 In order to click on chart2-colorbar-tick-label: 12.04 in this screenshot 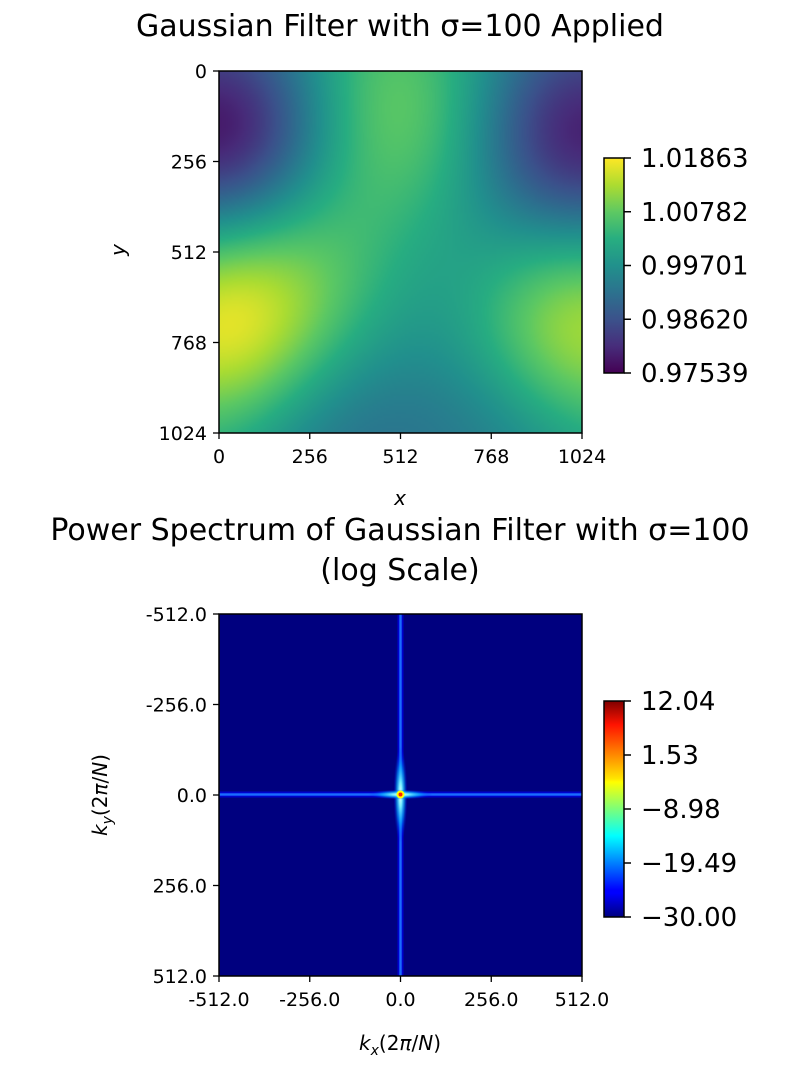, I will do `click(678, 702)`.